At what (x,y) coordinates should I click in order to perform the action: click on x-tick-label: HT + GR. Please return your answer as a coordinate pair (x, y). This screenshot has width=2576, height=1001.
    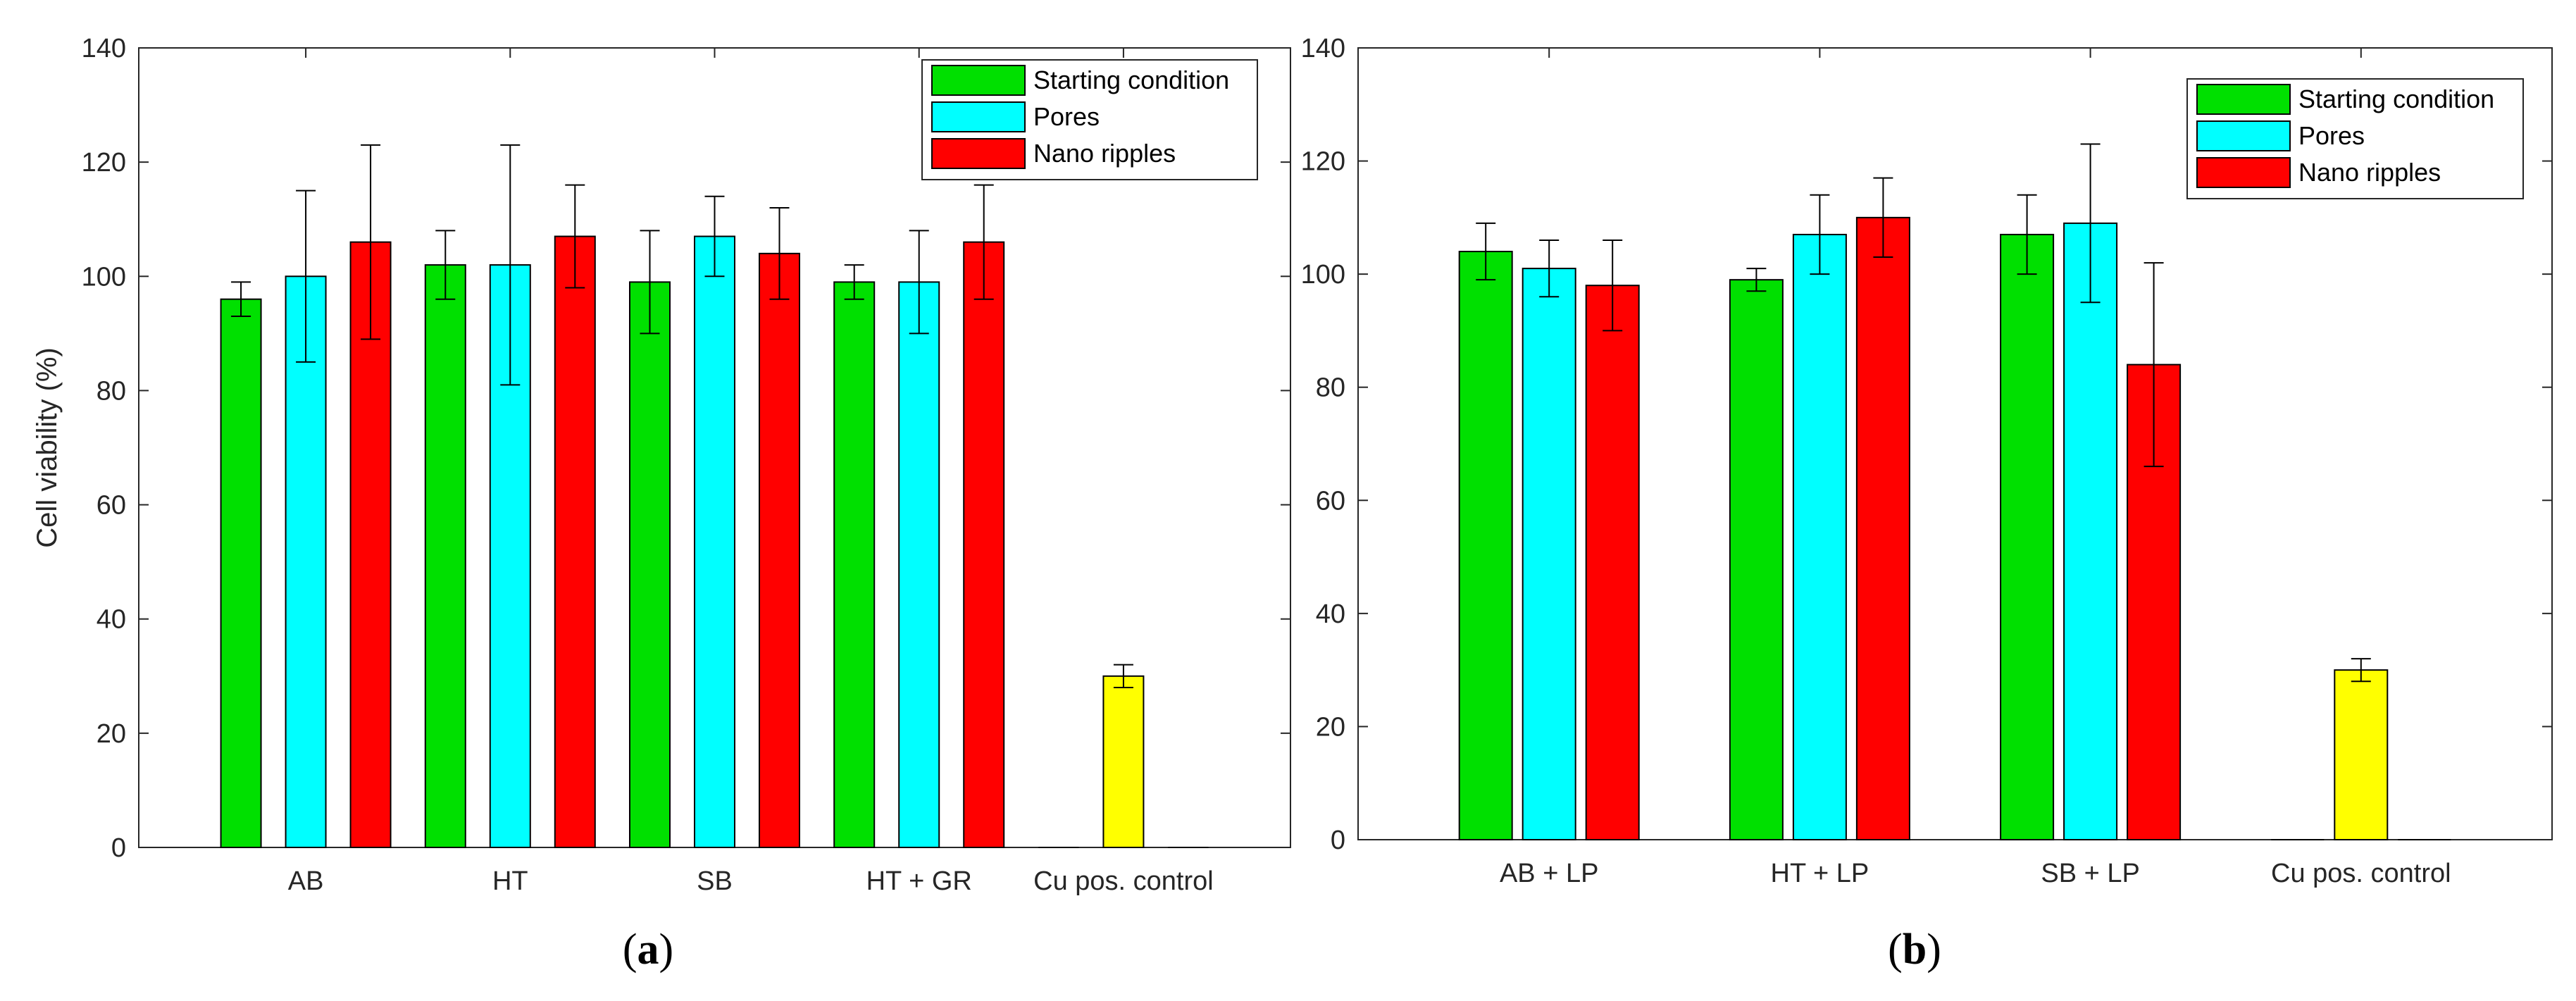
    Looking at the image, I should click on (919, 881).